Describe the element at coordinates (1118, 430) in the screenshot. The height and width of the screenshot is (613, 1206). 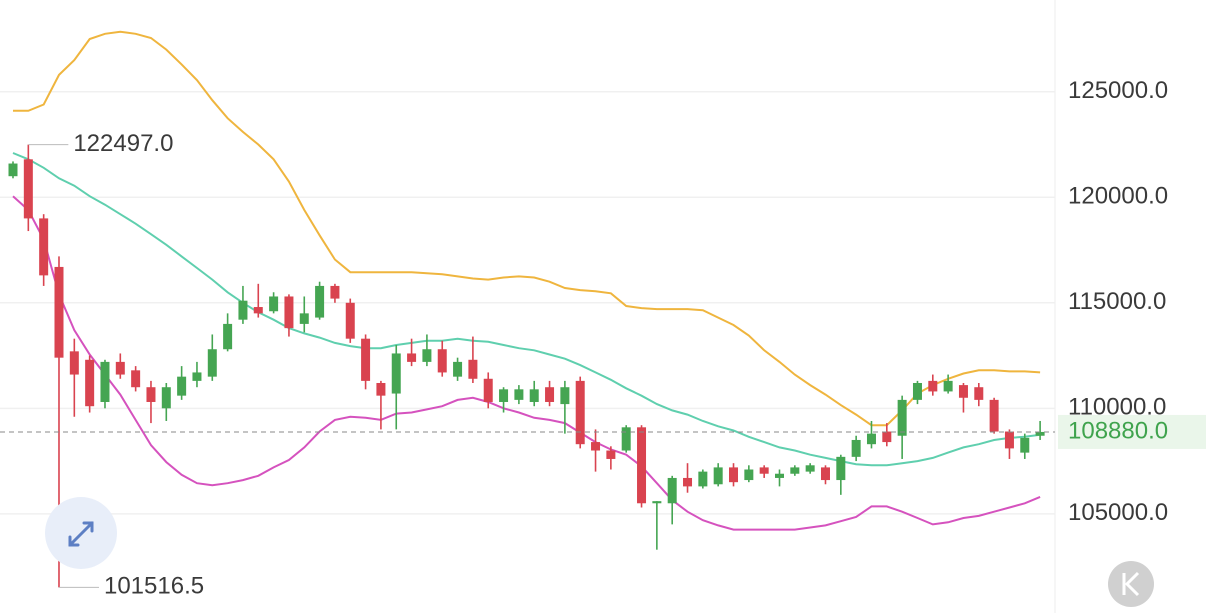
I see `last-price-label: 108880.0` at that location.